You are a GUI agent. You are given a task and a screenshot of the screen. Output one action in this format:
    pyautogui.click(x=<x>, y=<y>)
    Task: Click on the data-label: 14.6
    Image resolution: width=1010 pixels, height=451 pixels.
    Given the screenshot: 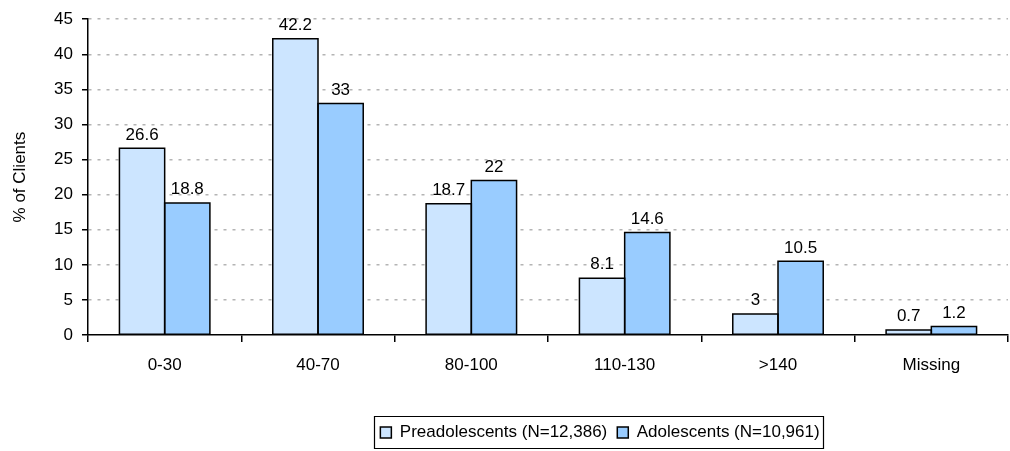 What is the action you would take?
    pyautogui.click(x=647, y=218)
    